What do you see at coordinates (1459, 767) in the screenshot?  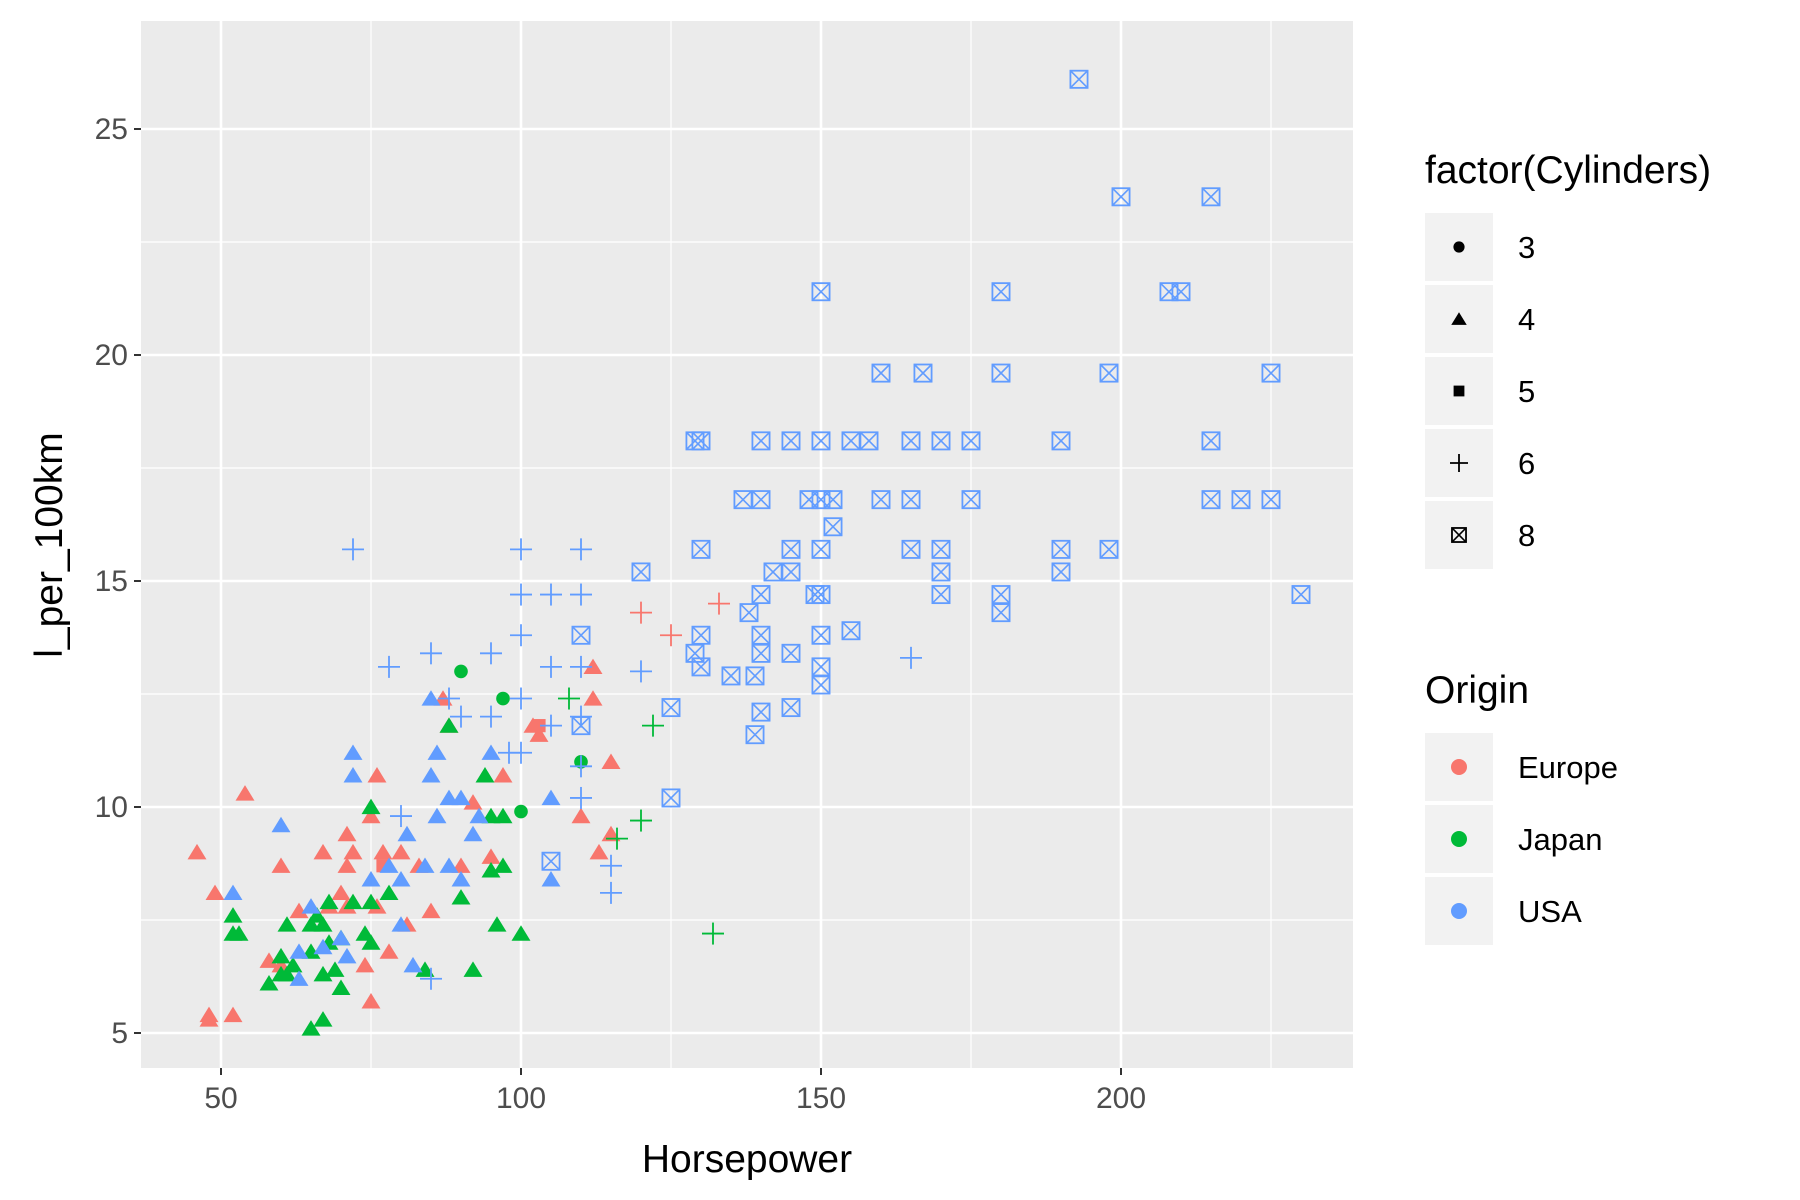 I see `legend-color-dot` at bounding box center [1459, 767].